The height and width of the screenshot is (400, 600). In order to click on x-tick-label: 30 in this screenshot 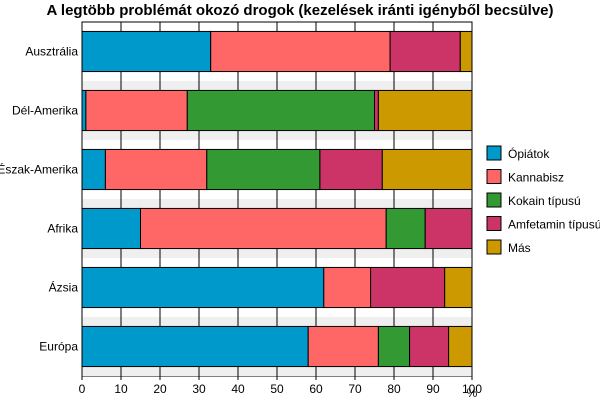, I will do `click(199, 389)`.